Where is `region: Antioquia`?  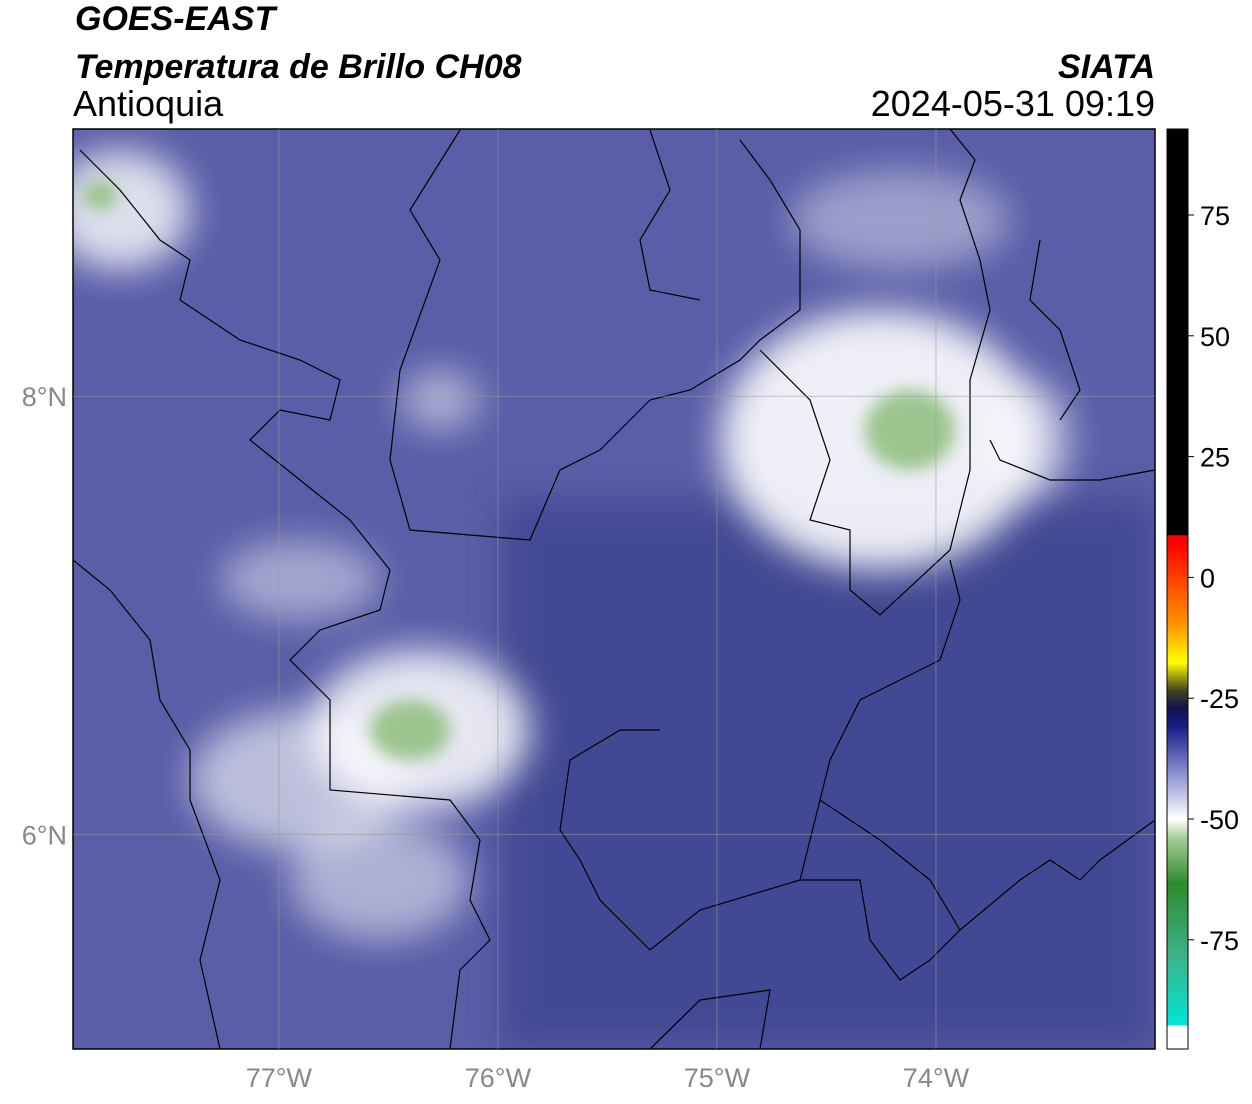
region: Antioquia is located at coordinates (148, 103).